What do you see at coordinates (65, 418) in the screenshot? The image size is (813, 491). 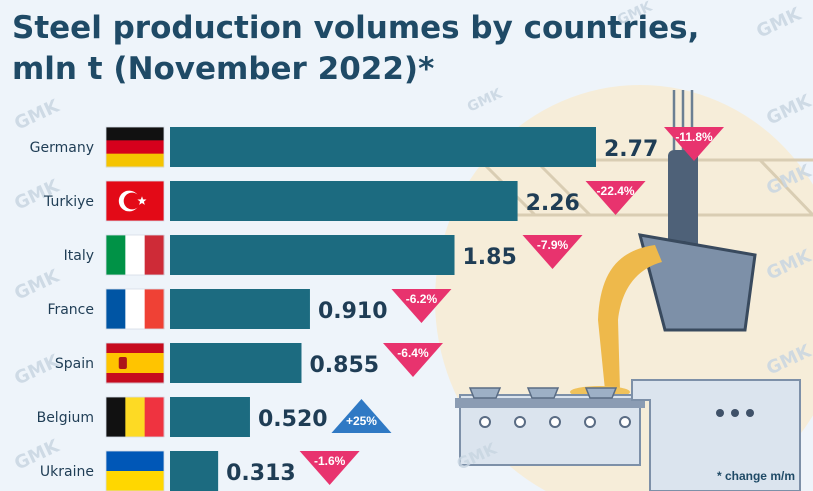 I see `category-label-belgium: Belgium` at bounding box center [65, 418].